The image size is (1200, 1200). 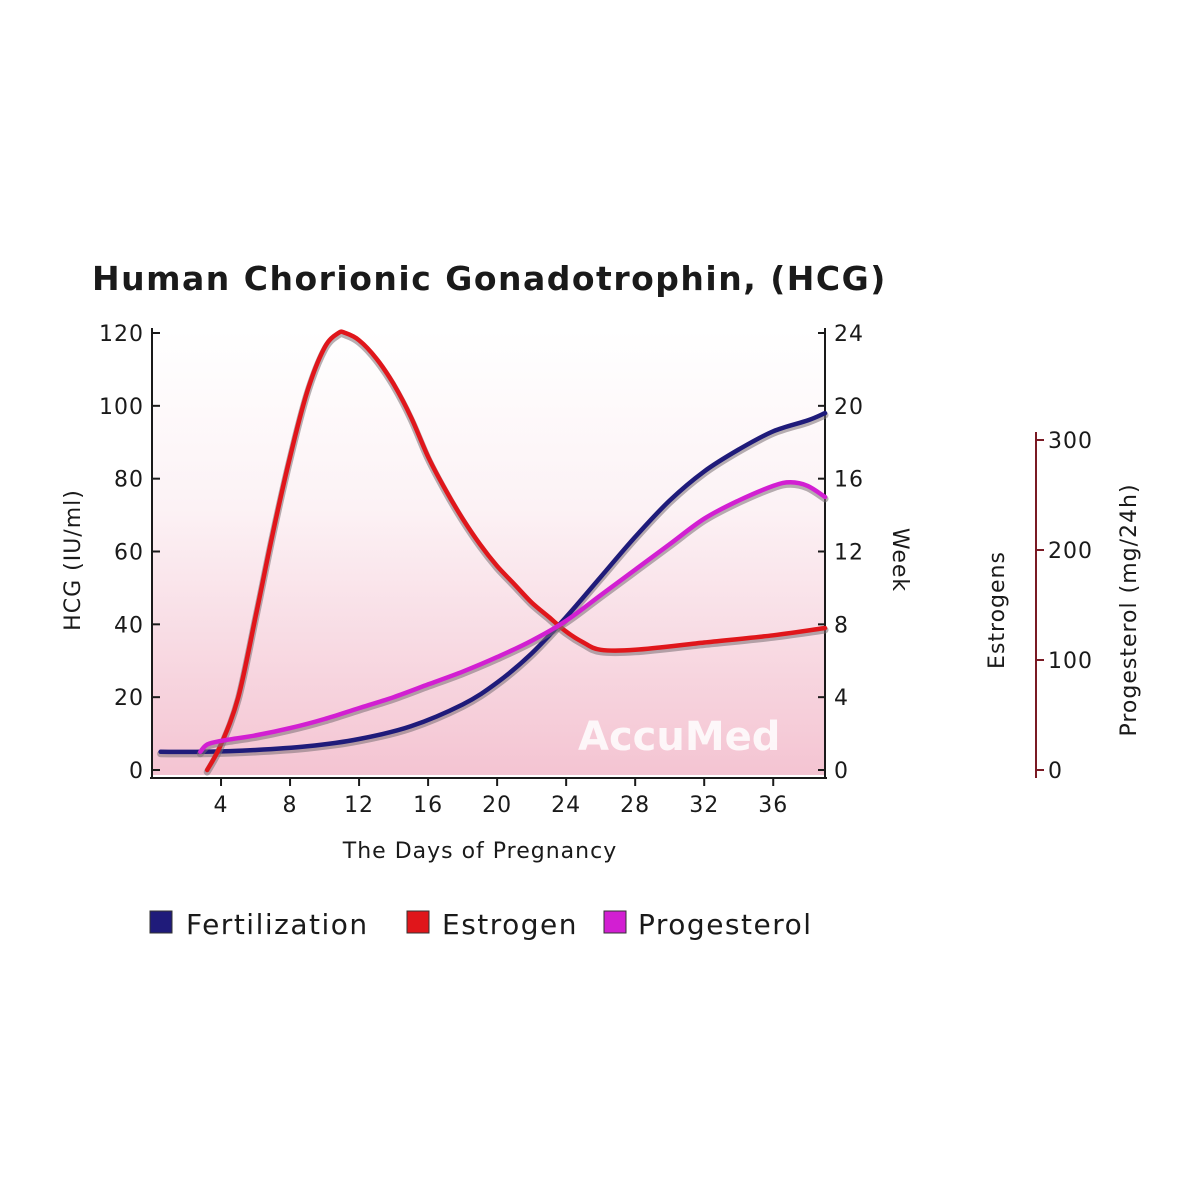 I want to click on legend-swatch-fertilization, so click(x=161, y=922).